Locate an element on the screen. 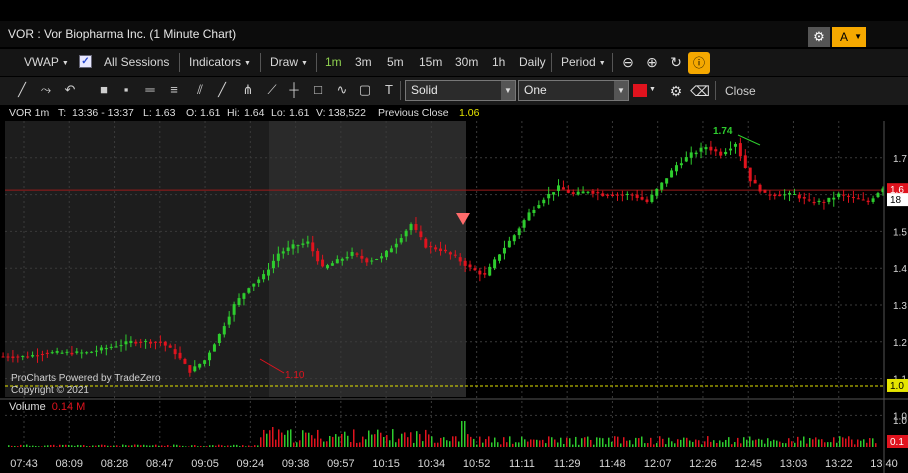  fibonacci-icon: ≡ is located at coordinates (174, 89).